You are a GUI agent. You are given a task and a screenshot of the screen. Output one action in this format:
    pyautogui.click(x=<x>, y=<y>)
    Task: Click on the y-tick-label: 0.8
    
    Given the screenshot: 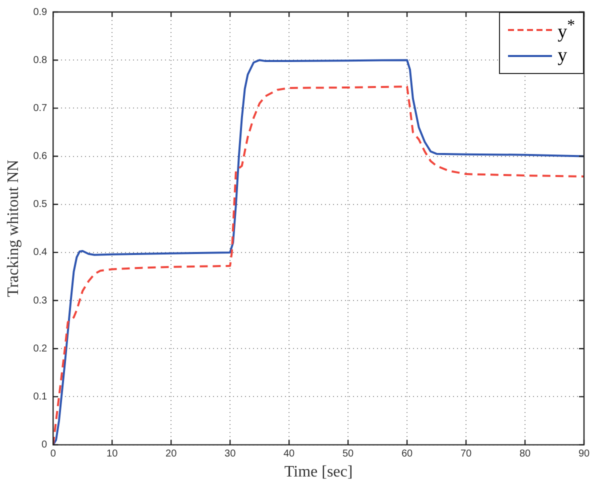 What is the action you would take?
    pyautogui.click(x=40, y=60)
    